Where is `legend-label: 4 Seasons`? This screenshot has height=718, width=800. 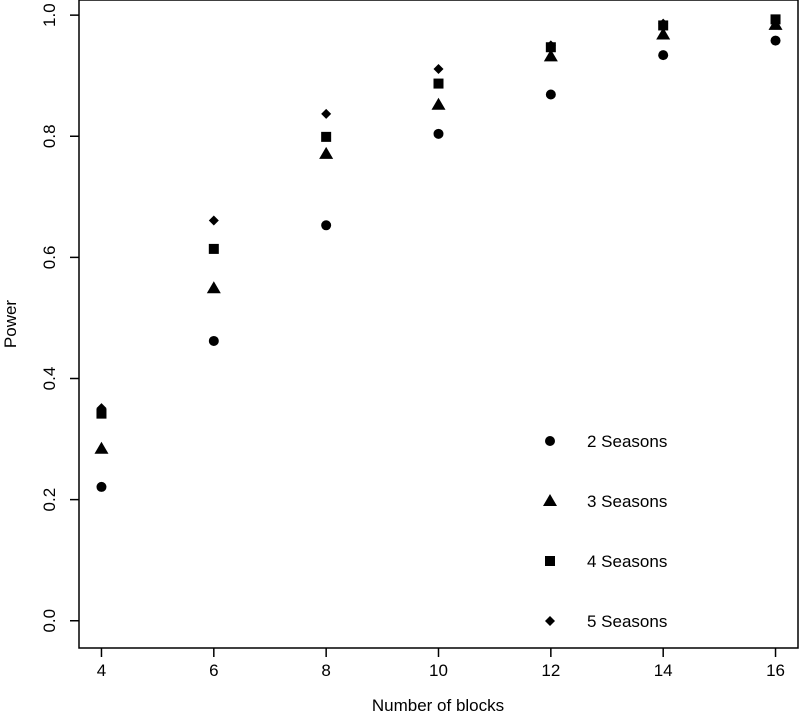 legend-label: 4 Seasons is located at coordinates (627, 561).